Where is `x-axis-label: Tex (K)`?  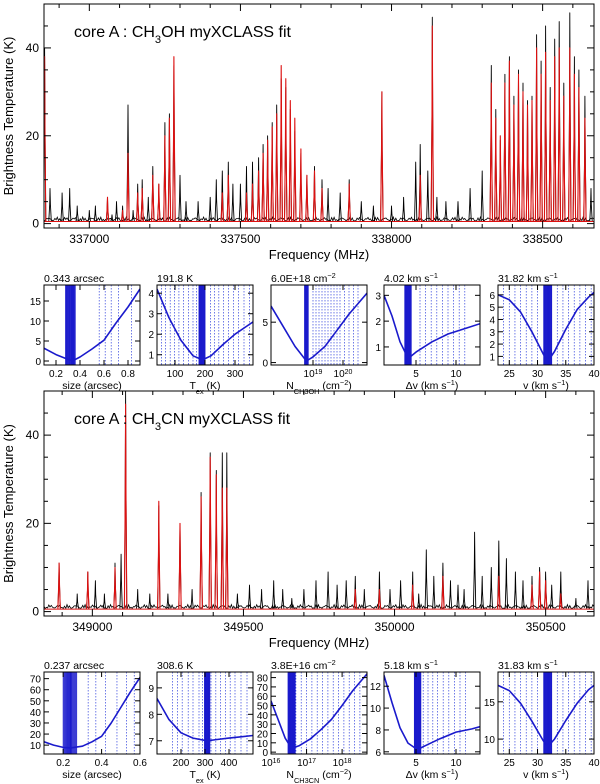 x-axis-label: Tex (K) is located at coordinates (204, 776).